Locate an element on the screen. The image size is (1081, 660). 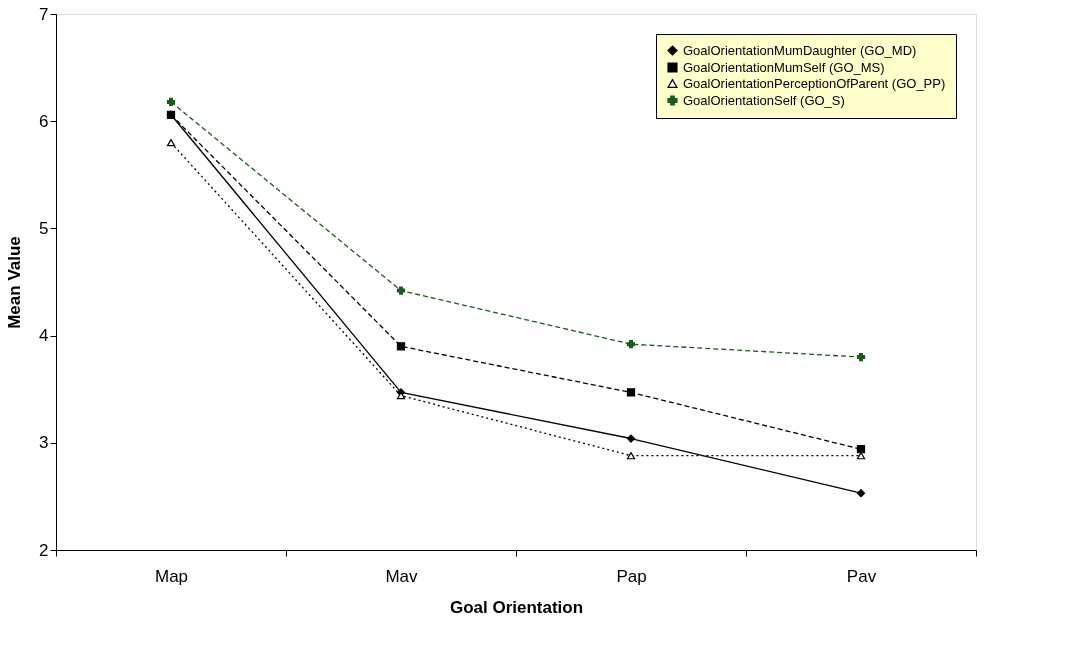
legend-label: GoalOrientationMumDaughter (GO_MD) is located at coordinates (800, 50).